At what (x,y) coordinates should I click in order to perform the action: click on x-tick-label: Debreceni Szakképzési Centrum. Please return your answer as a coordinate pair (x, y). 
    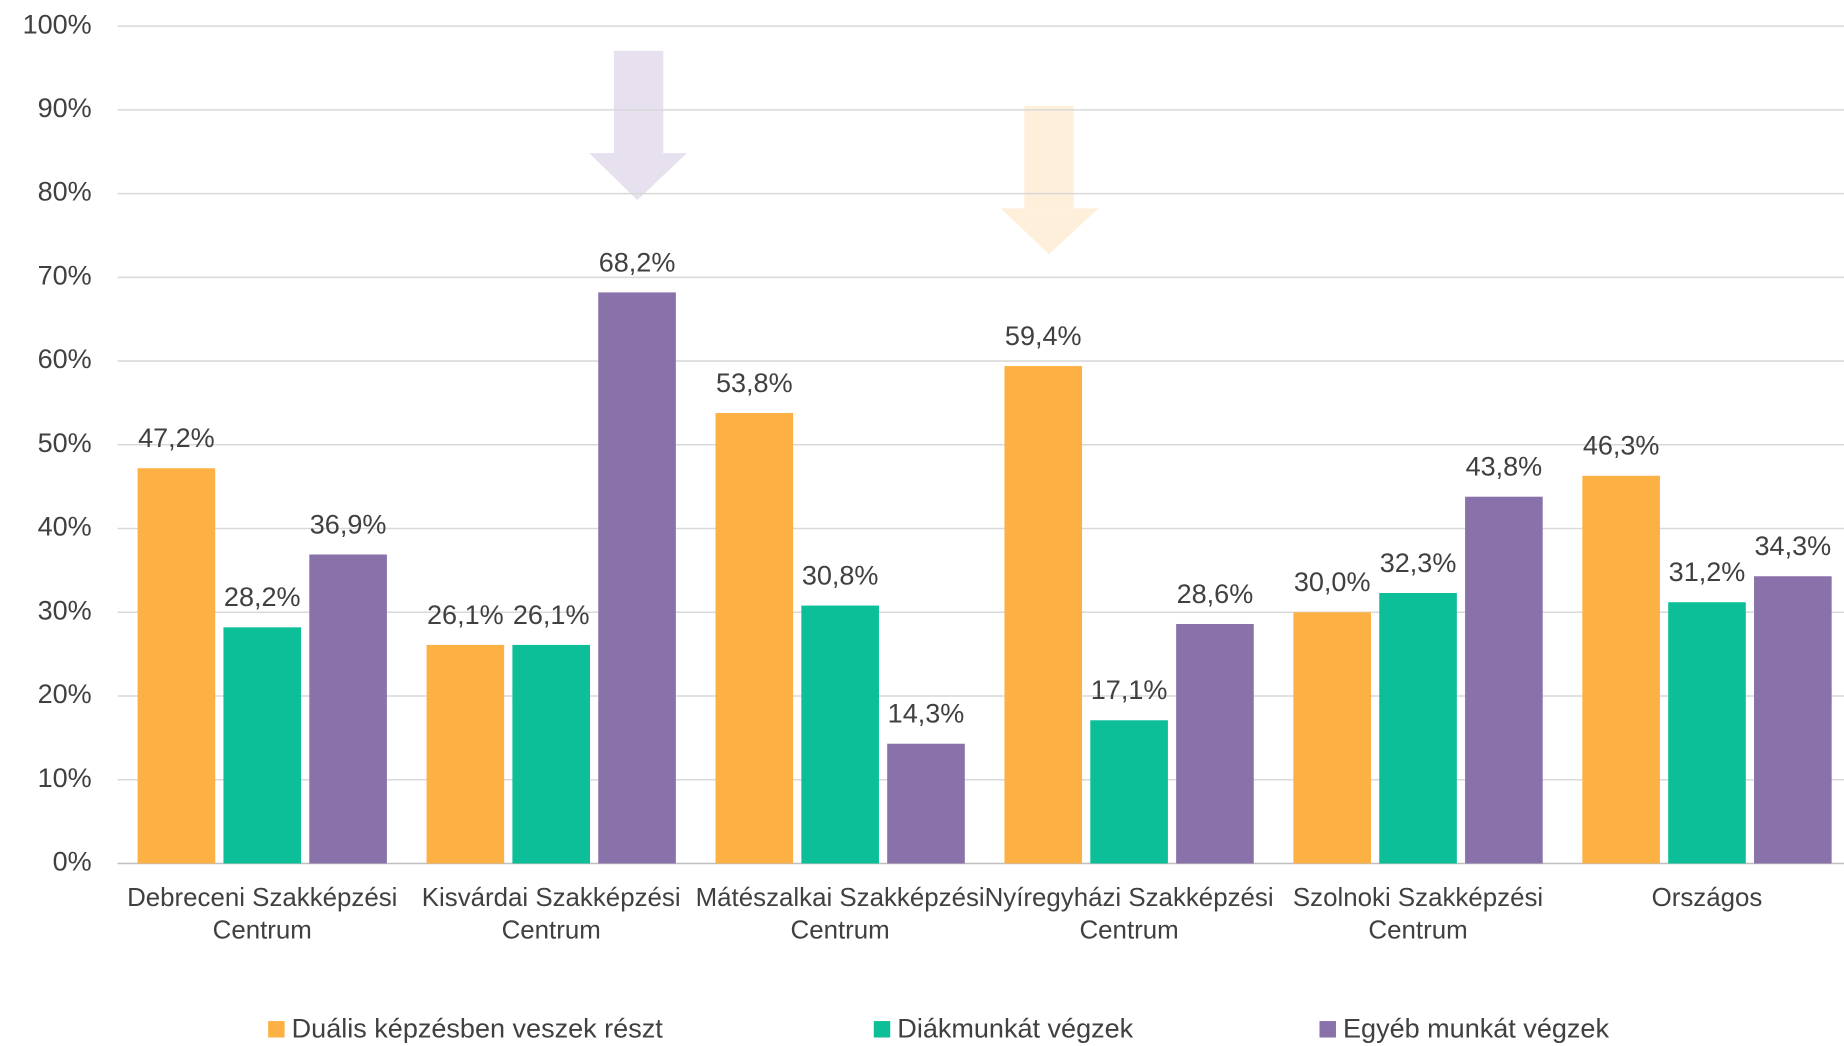
    Looking at the image, I should click on (262, 913).